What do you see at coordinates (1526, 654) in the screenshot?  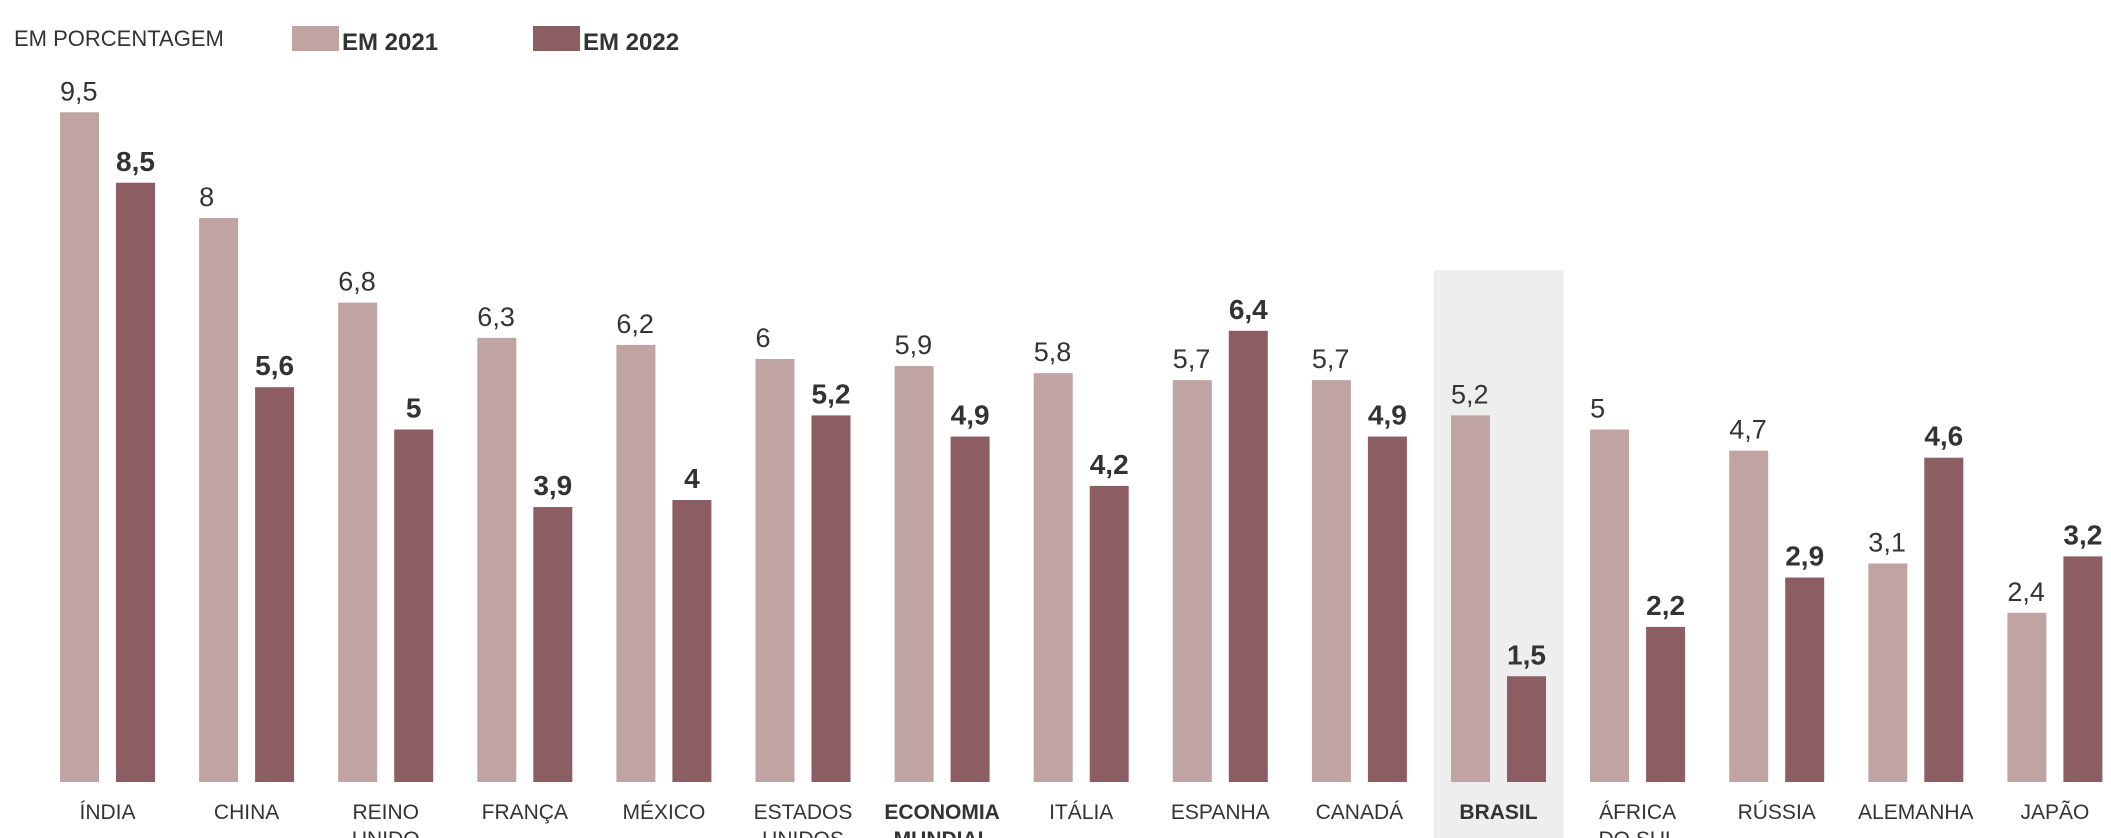 I see `value-label-brasil-2022: 1,5` at bounding box center [1526, 654].